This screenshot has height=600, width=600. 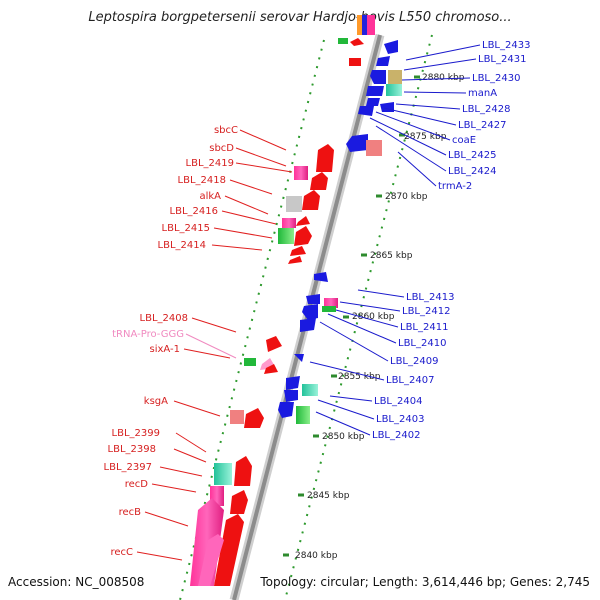 I want to click on gene-label-LBL_2399: LBL_2399, so click(x=136, y=433).